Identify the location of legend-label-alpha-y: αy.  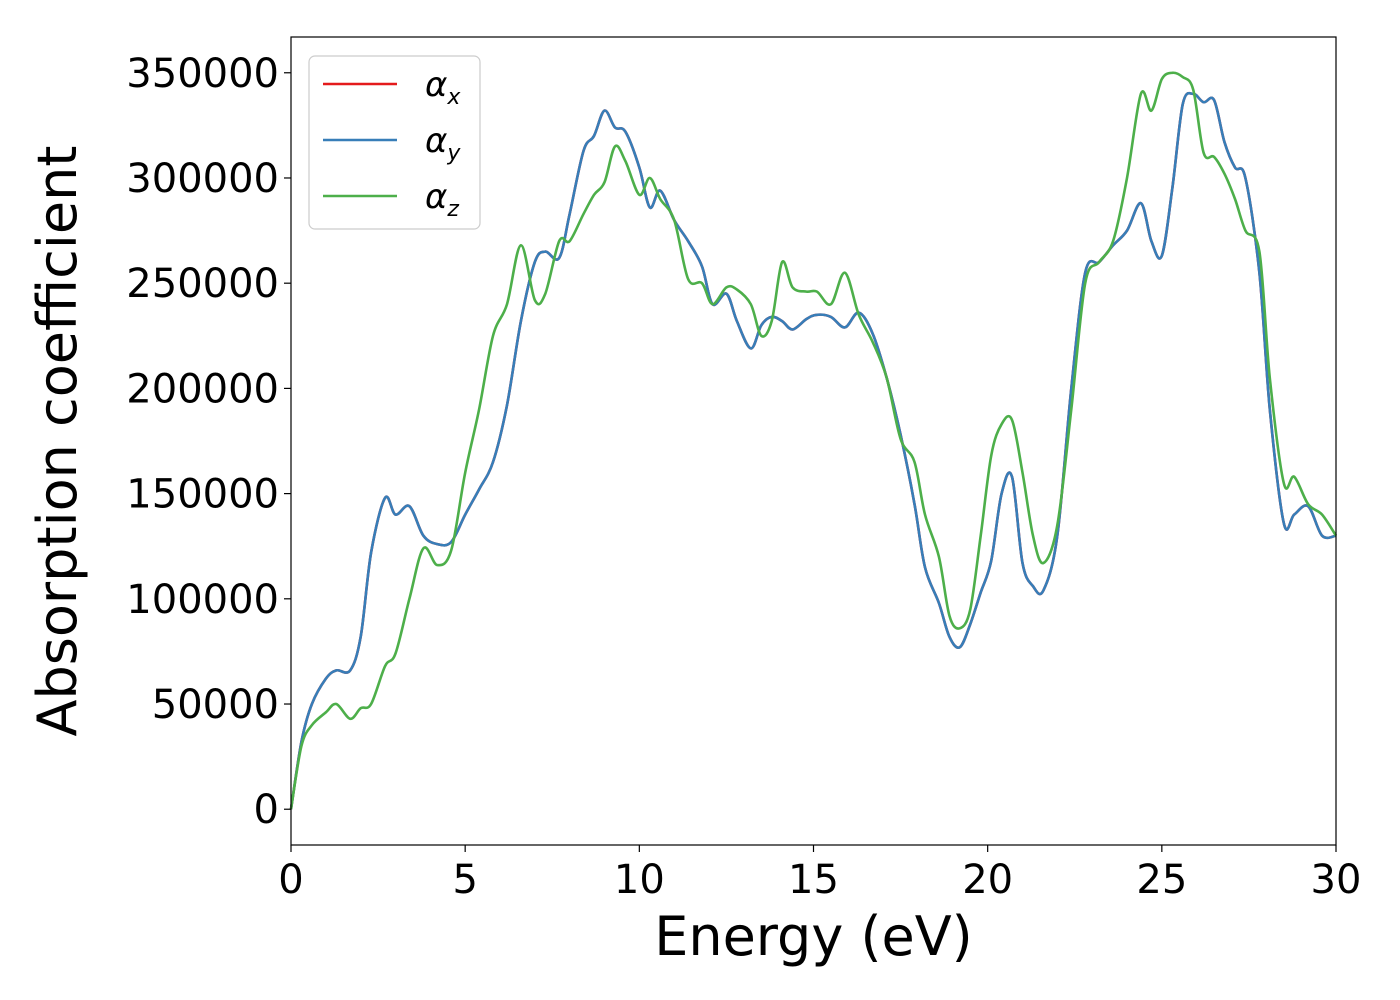
(443, 143).